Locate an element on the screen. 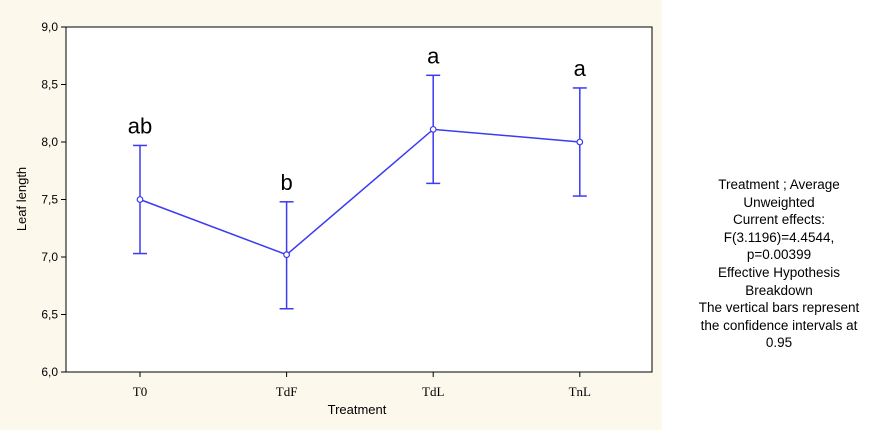 This screenshot has width=889, height=430. y-tick-label: 6,0 is located at coordinates (49, 372).